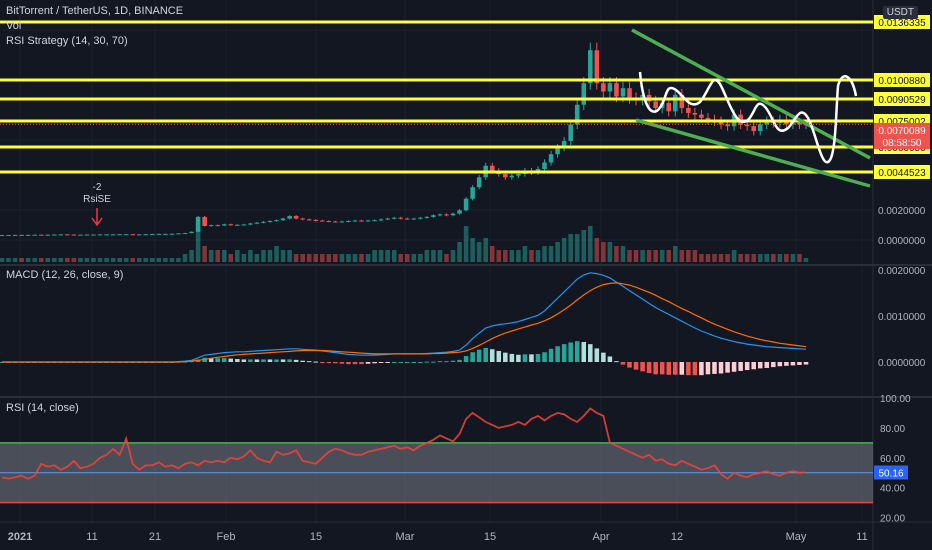  Describe the element at coordinates (438, 537) in the screenshot. I see `time-axis: 2021 11 21 Feb 15 Mar 15 Apr 12 May 11` at that location.